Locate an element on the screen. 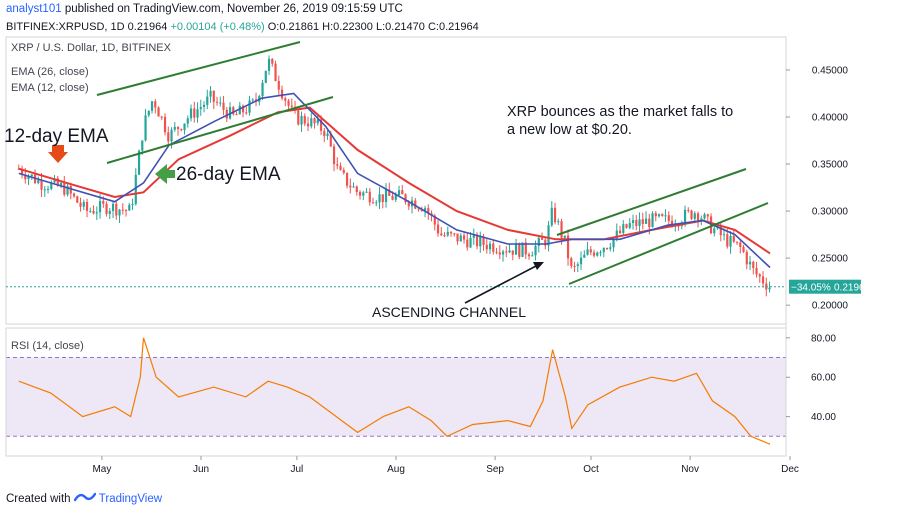 This screenshot has height=515, width=900. price-tick-label: 0.45000 is located at coordinates (830, 70).